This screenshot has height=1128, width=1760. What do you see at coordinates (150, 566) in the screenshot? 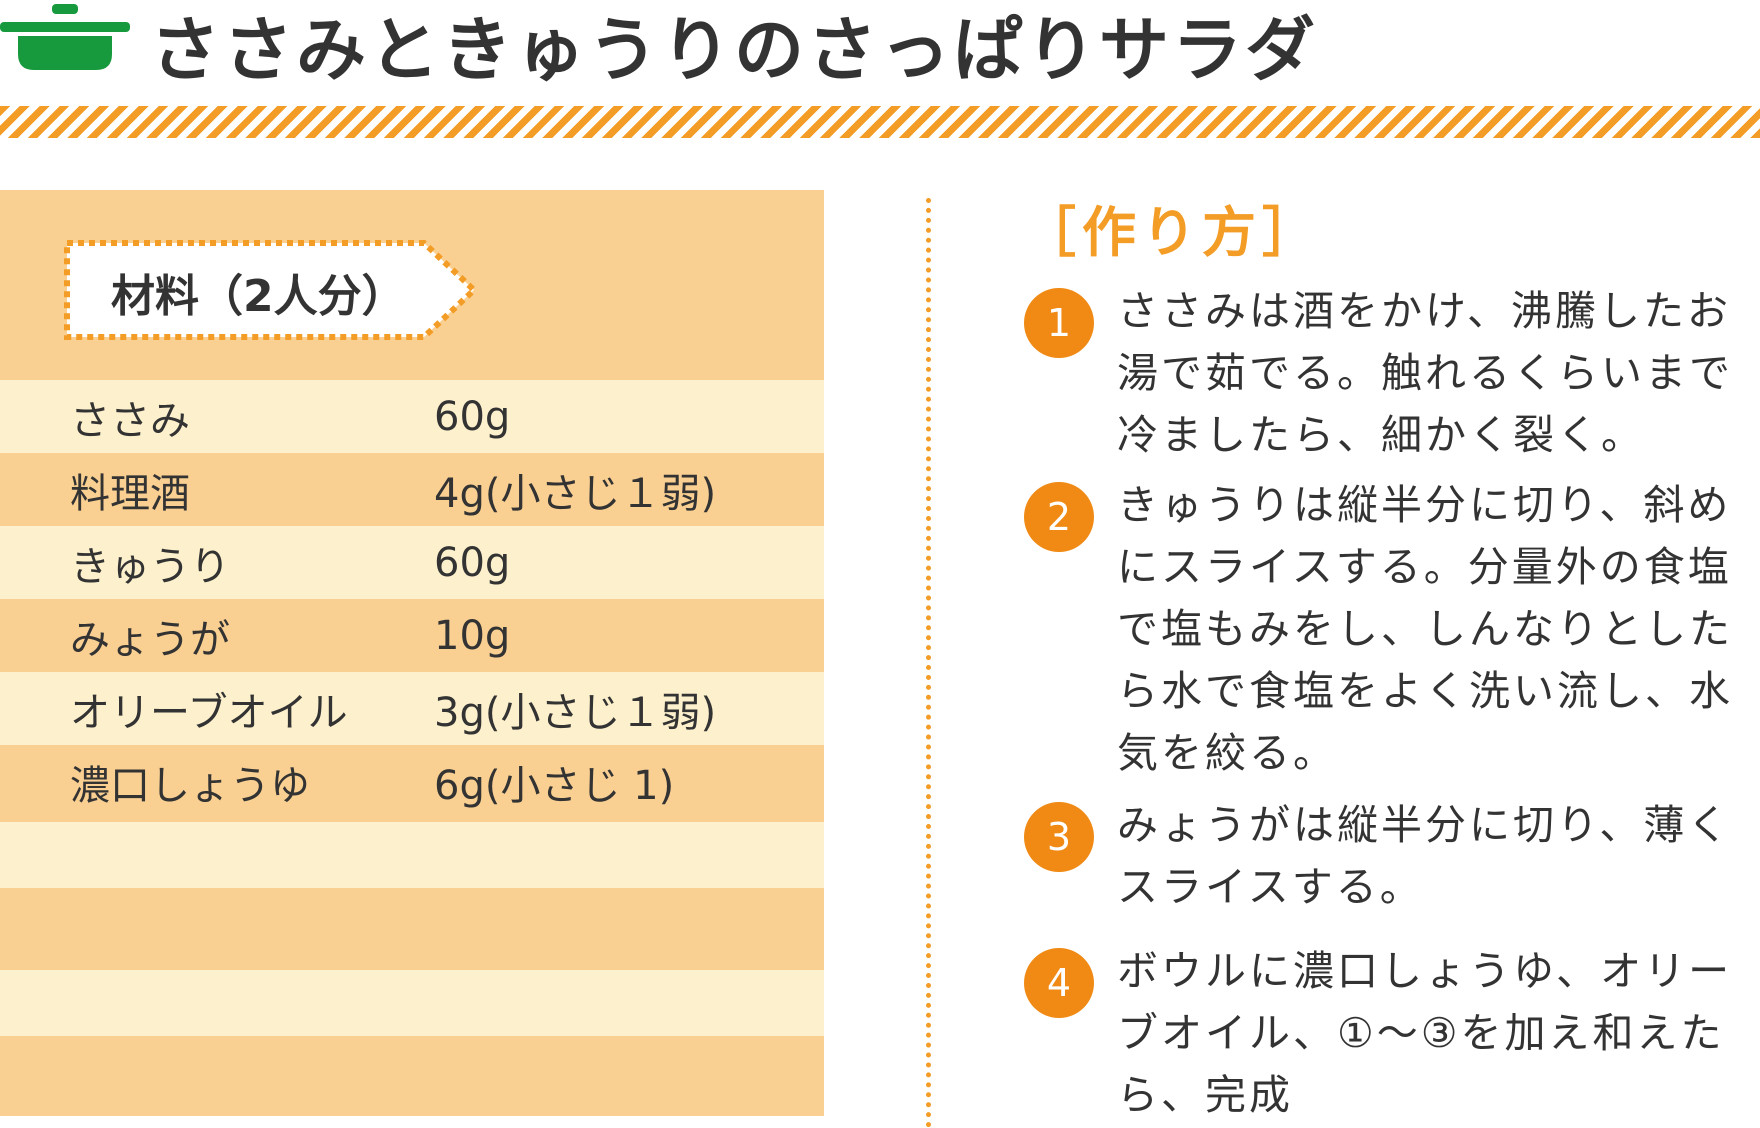
I see `ingredient-name: きゅうり` at bounding box center [150, 566].